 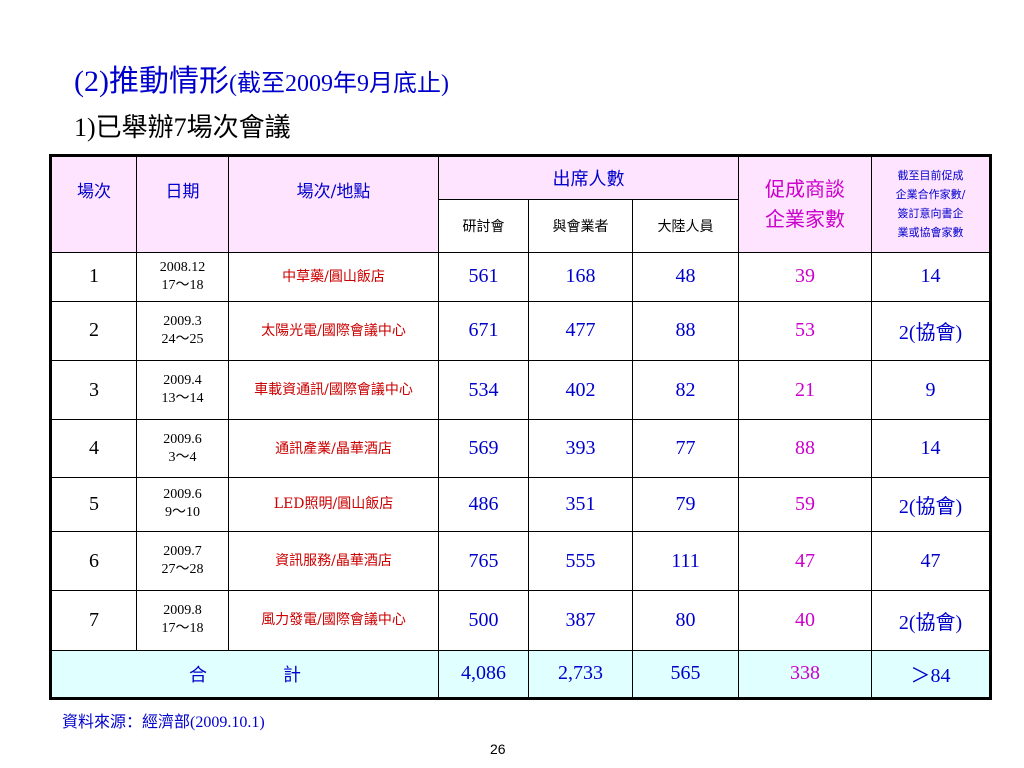 What do you see at coordinates (483, 390) in the screenshot?
I see `seminar-count: 534` at bounding box center [483, 390].